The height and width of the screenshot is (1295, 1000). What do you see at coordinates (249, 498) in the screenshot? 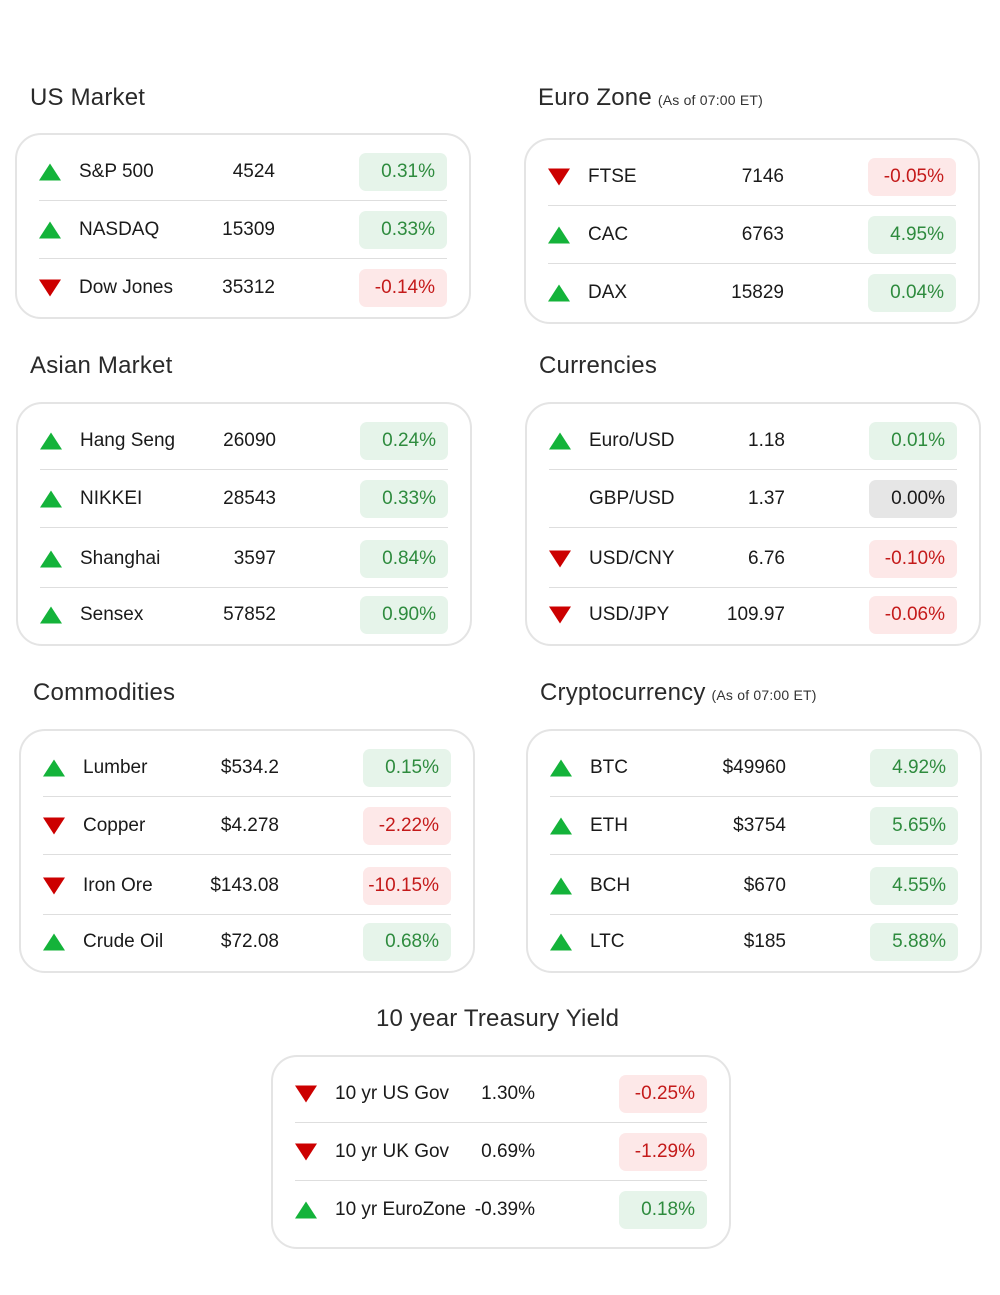
I see `ticker-value: 28543` at bounding box center [249, 498].